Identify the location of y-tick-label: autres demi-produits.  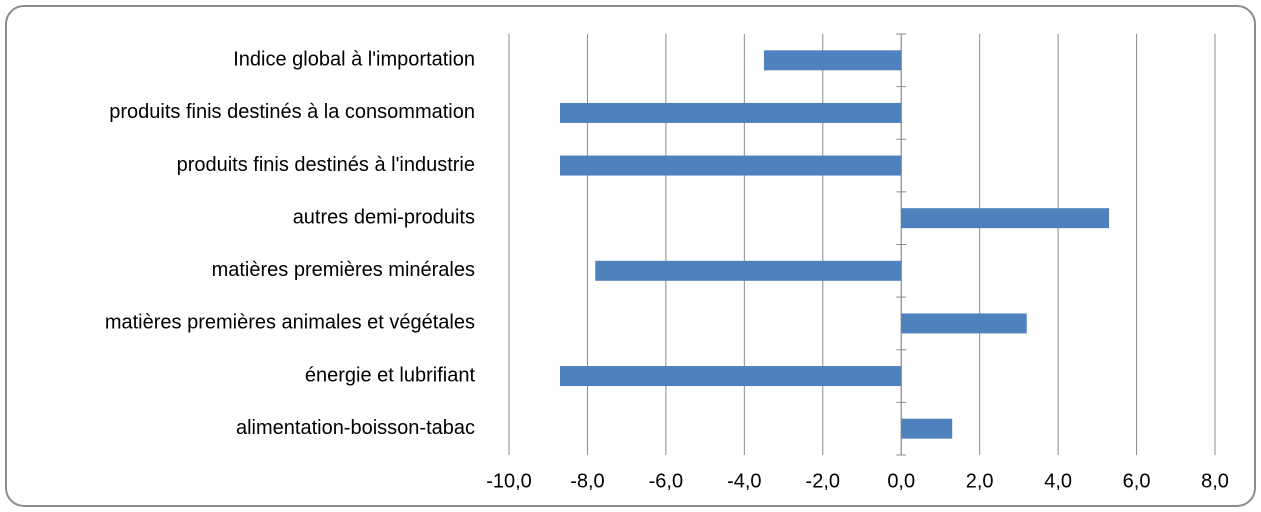
(384, 217).